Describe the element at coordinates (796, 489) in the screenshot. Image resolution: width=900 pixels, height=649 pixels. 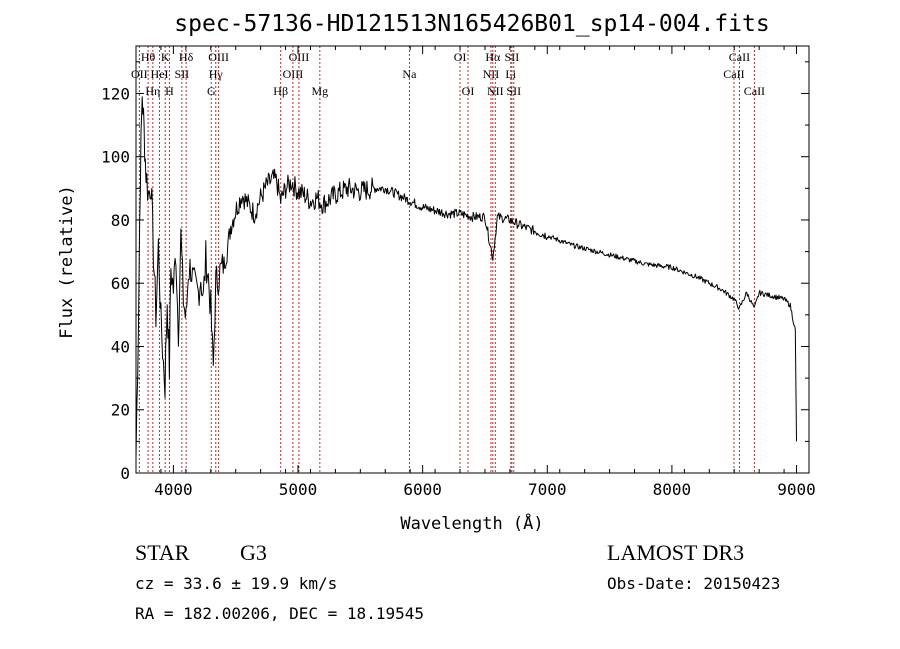
I see `x-tick-label: 9000` at that location.